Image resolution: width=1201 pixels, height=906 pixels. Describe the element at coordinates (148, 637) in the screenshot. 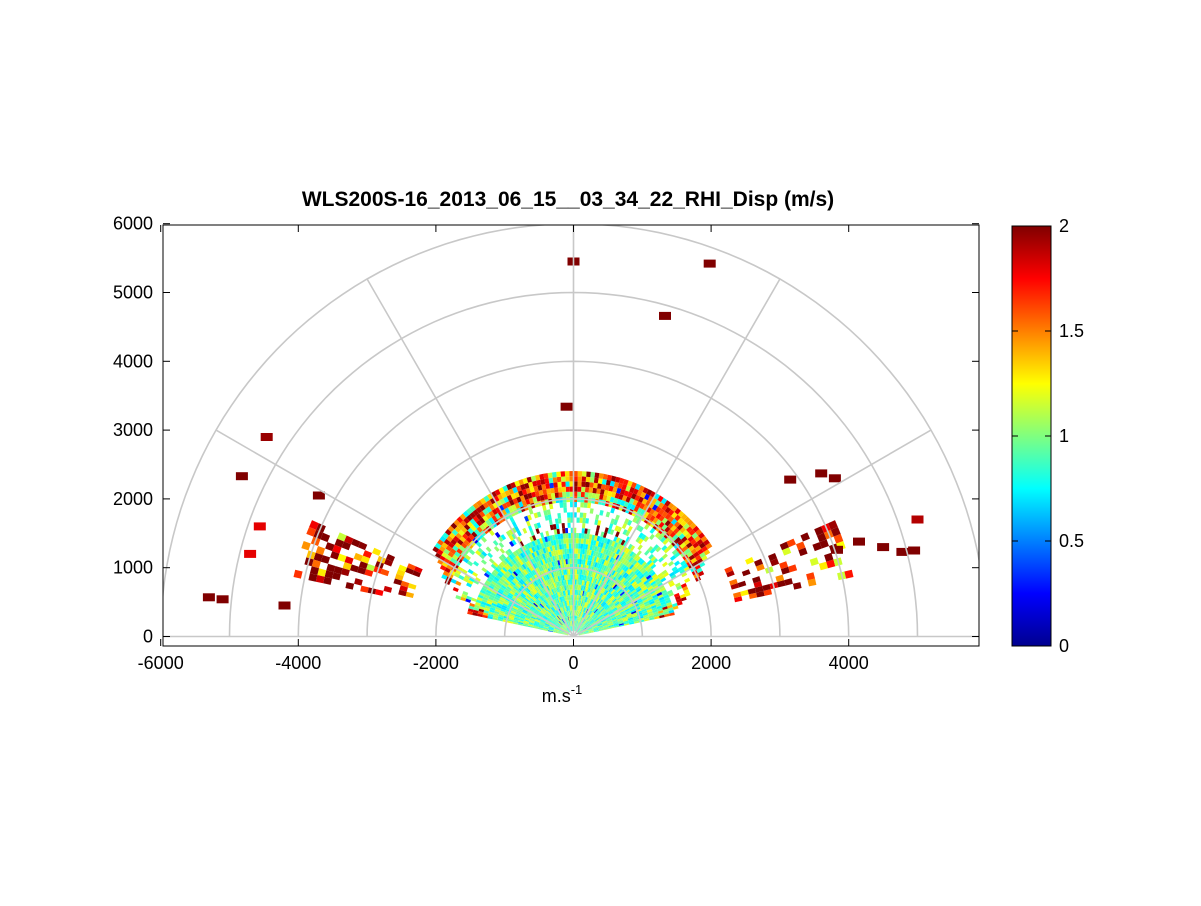

I see `y-tick-label: 0` at that location.